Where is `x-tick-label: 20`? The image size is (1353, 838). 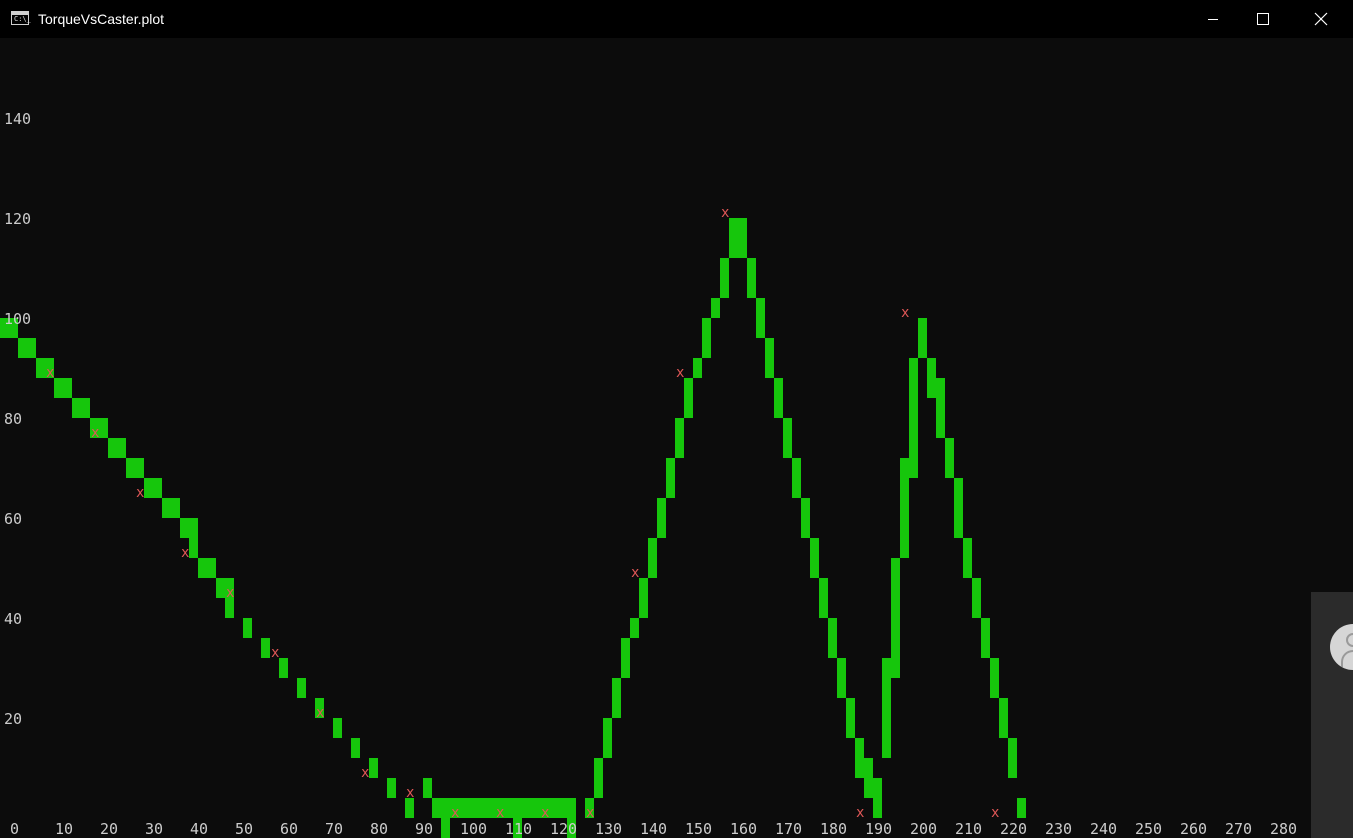 x-tick-label: 20 is located at coordinates (109, 829).